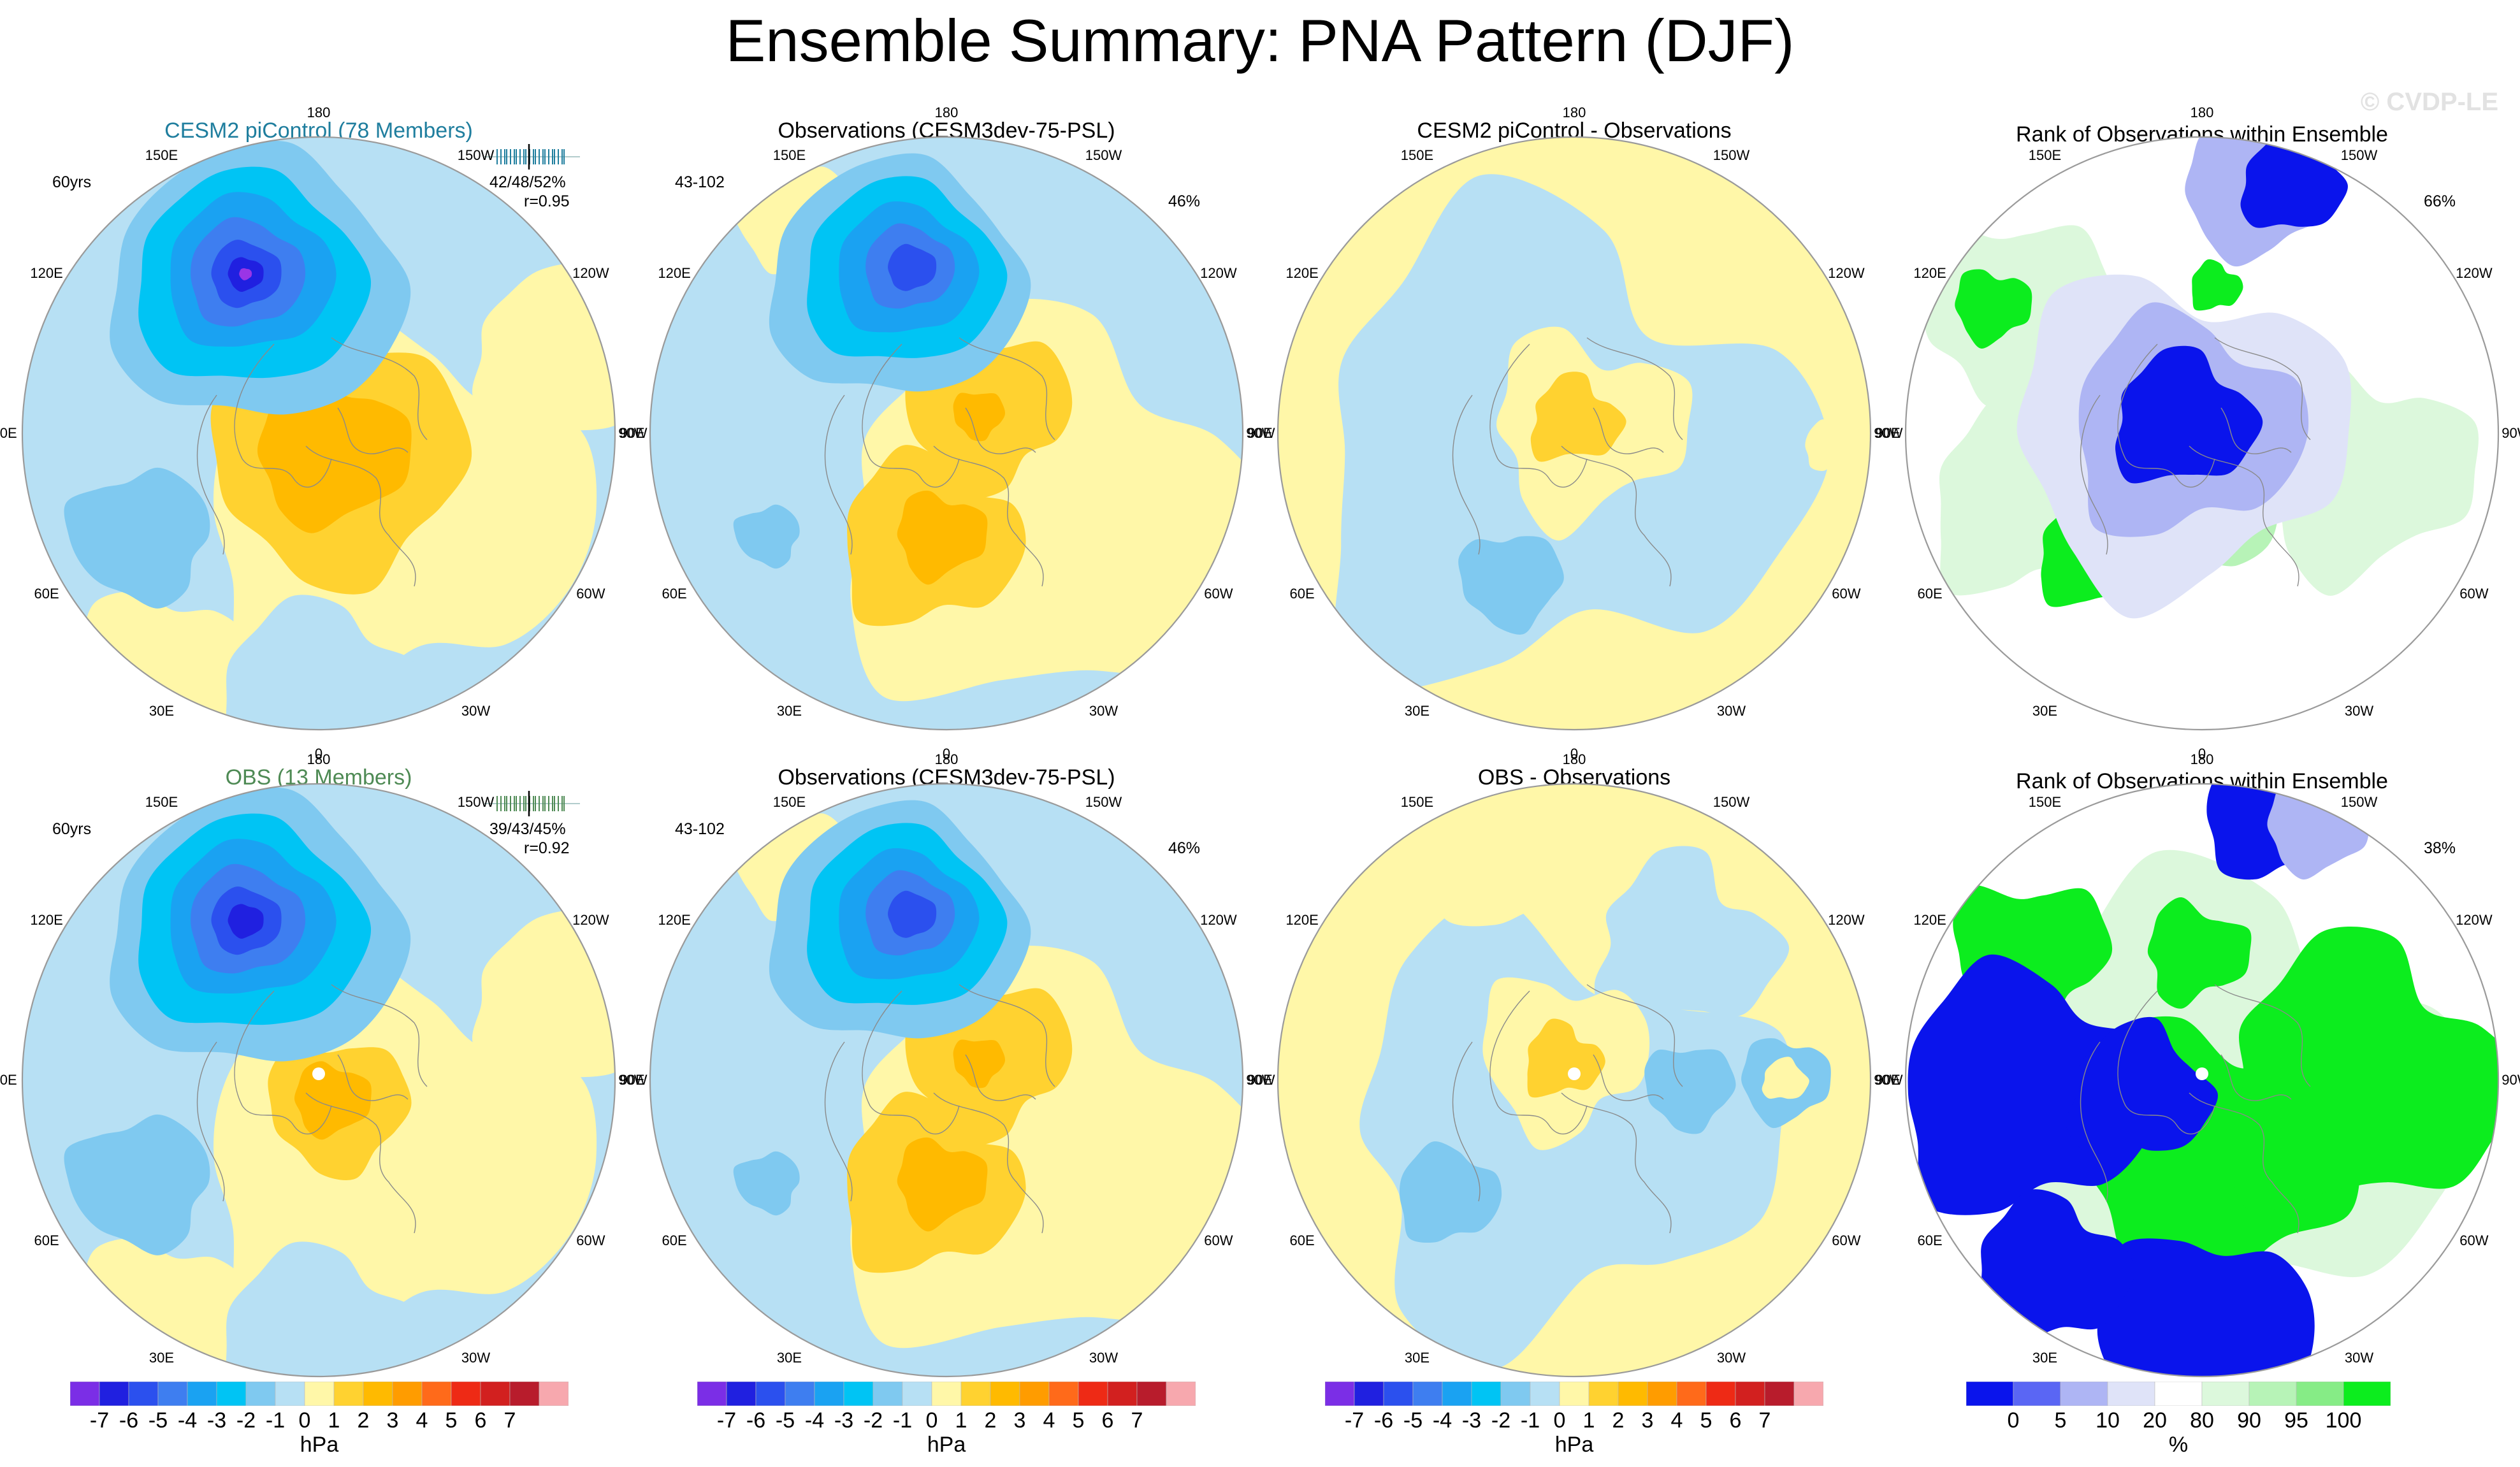  Describe the element at coordinates (1676, 1420) in the screenshot. I see `colorbar-tick: 4` at that location.